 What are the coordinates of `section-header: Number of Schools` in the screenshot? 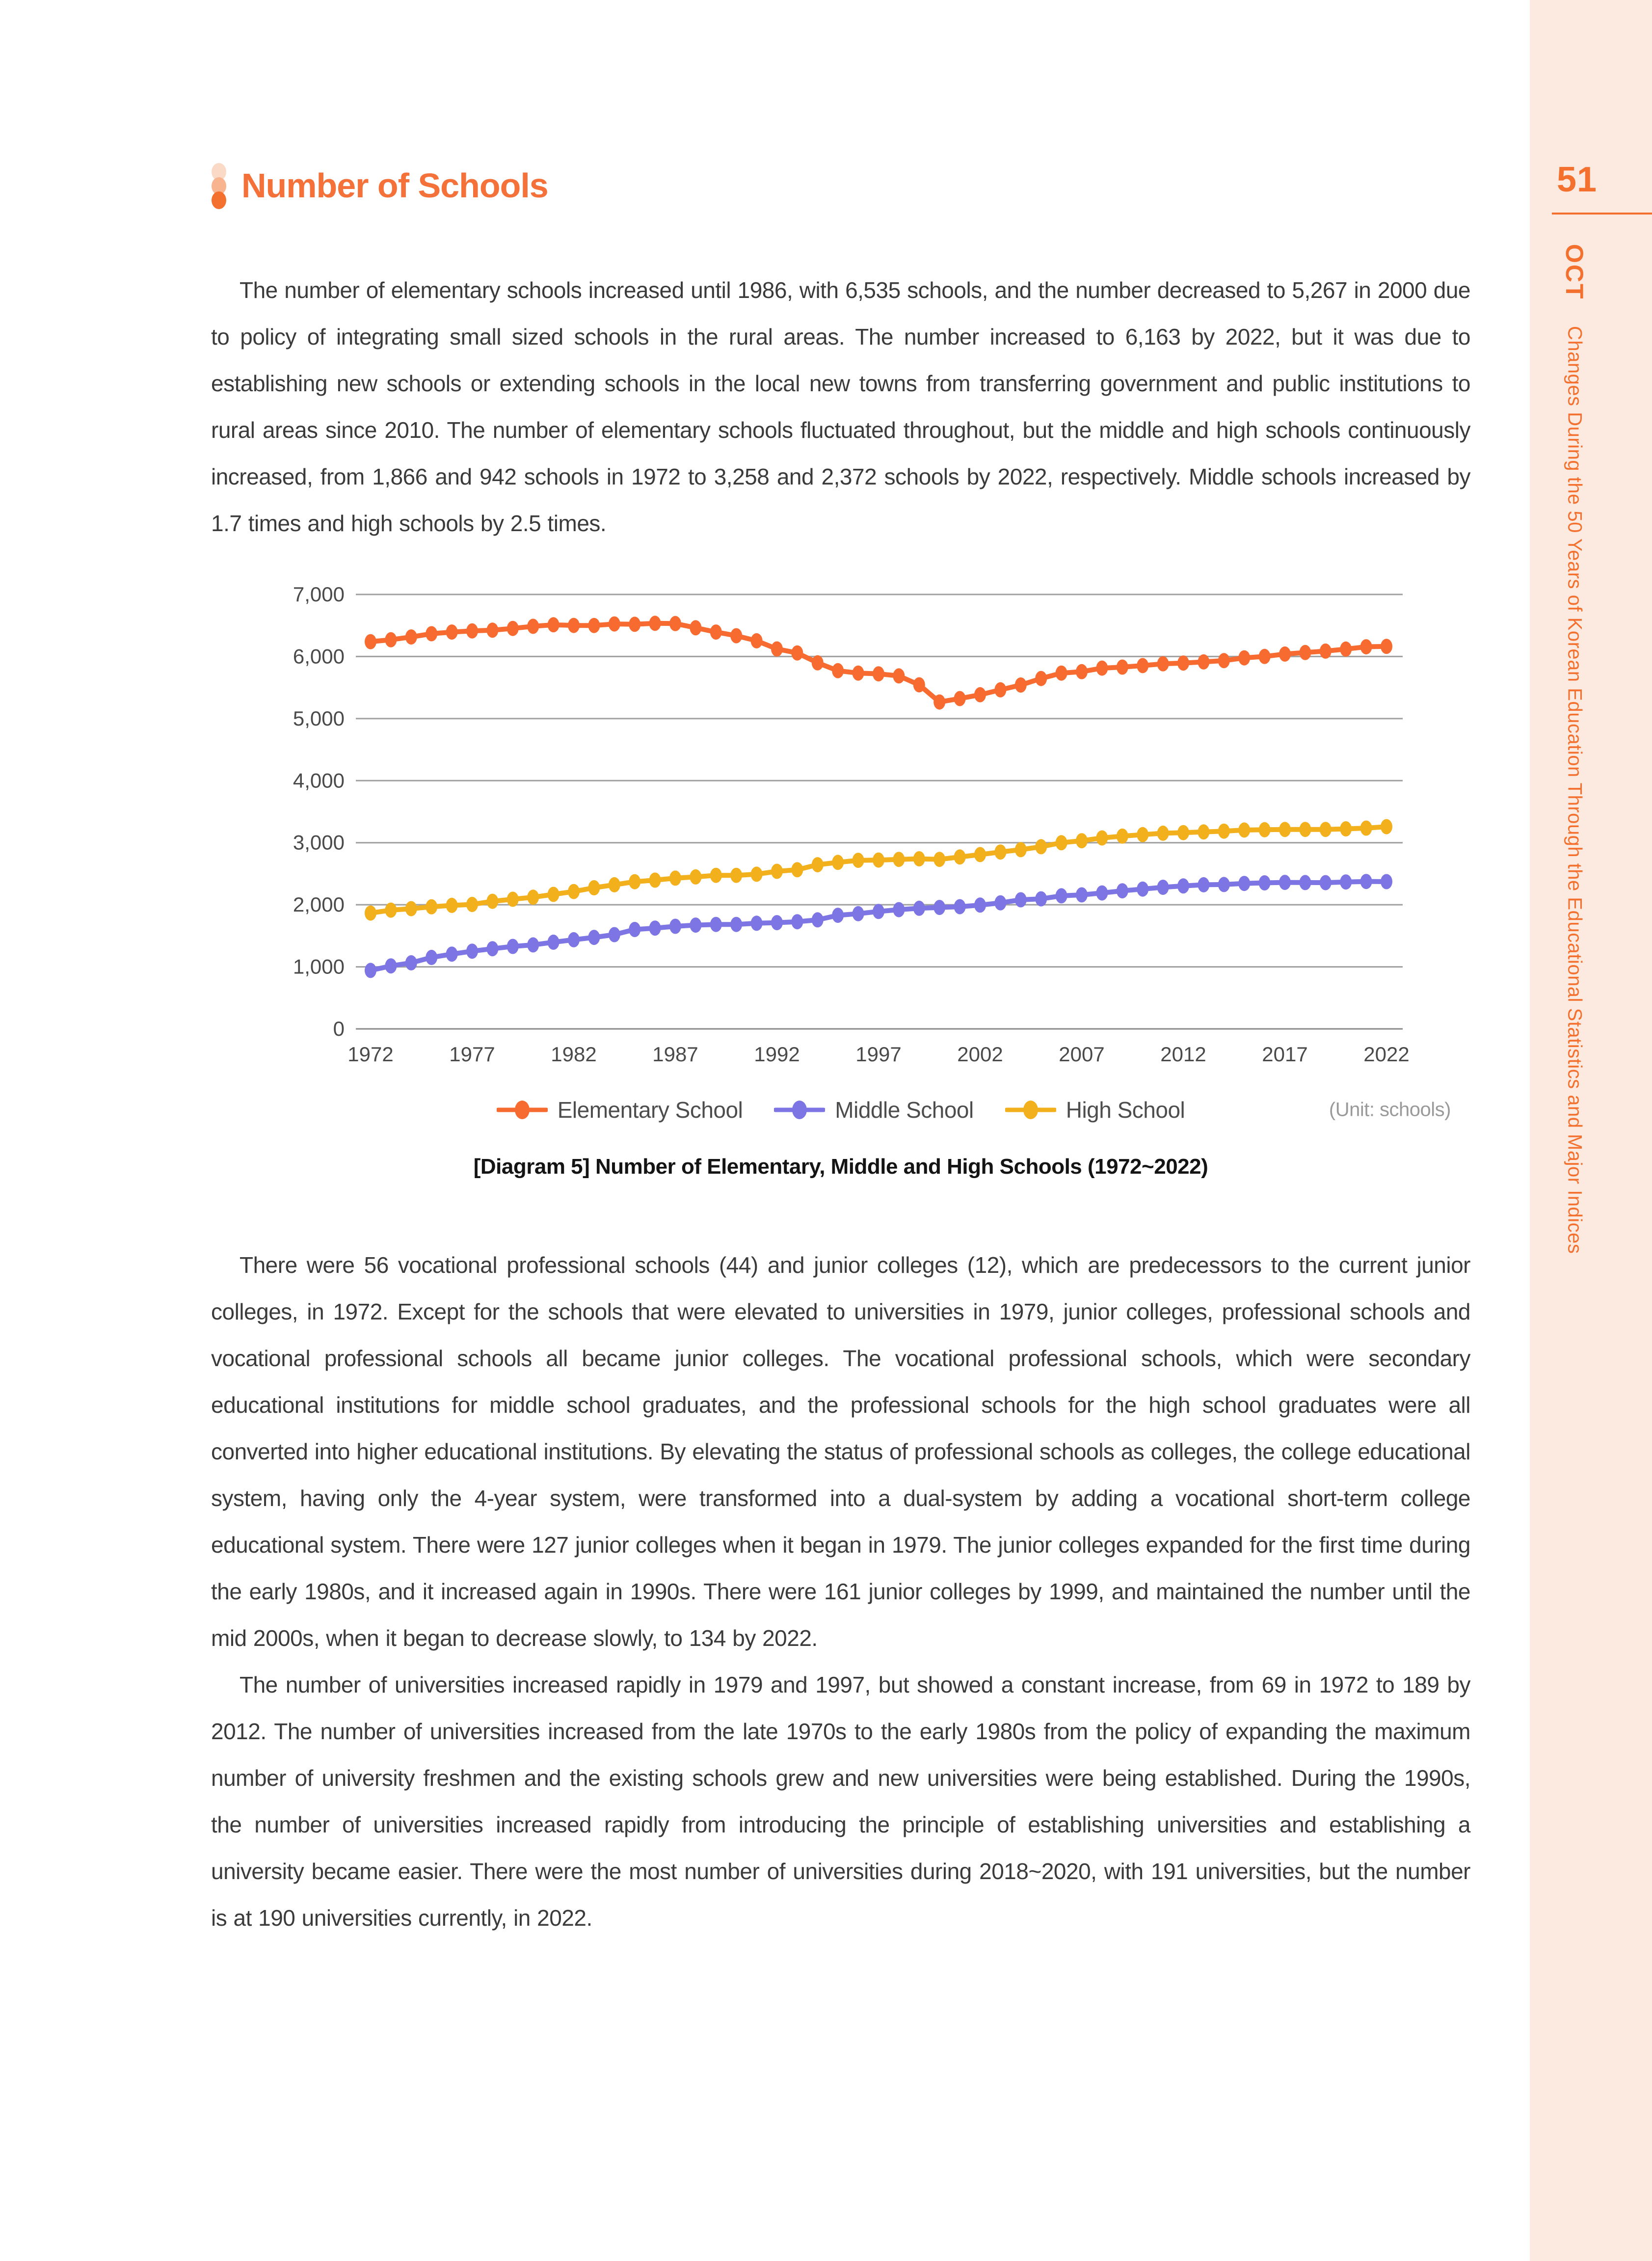 It's located at (840, 186).